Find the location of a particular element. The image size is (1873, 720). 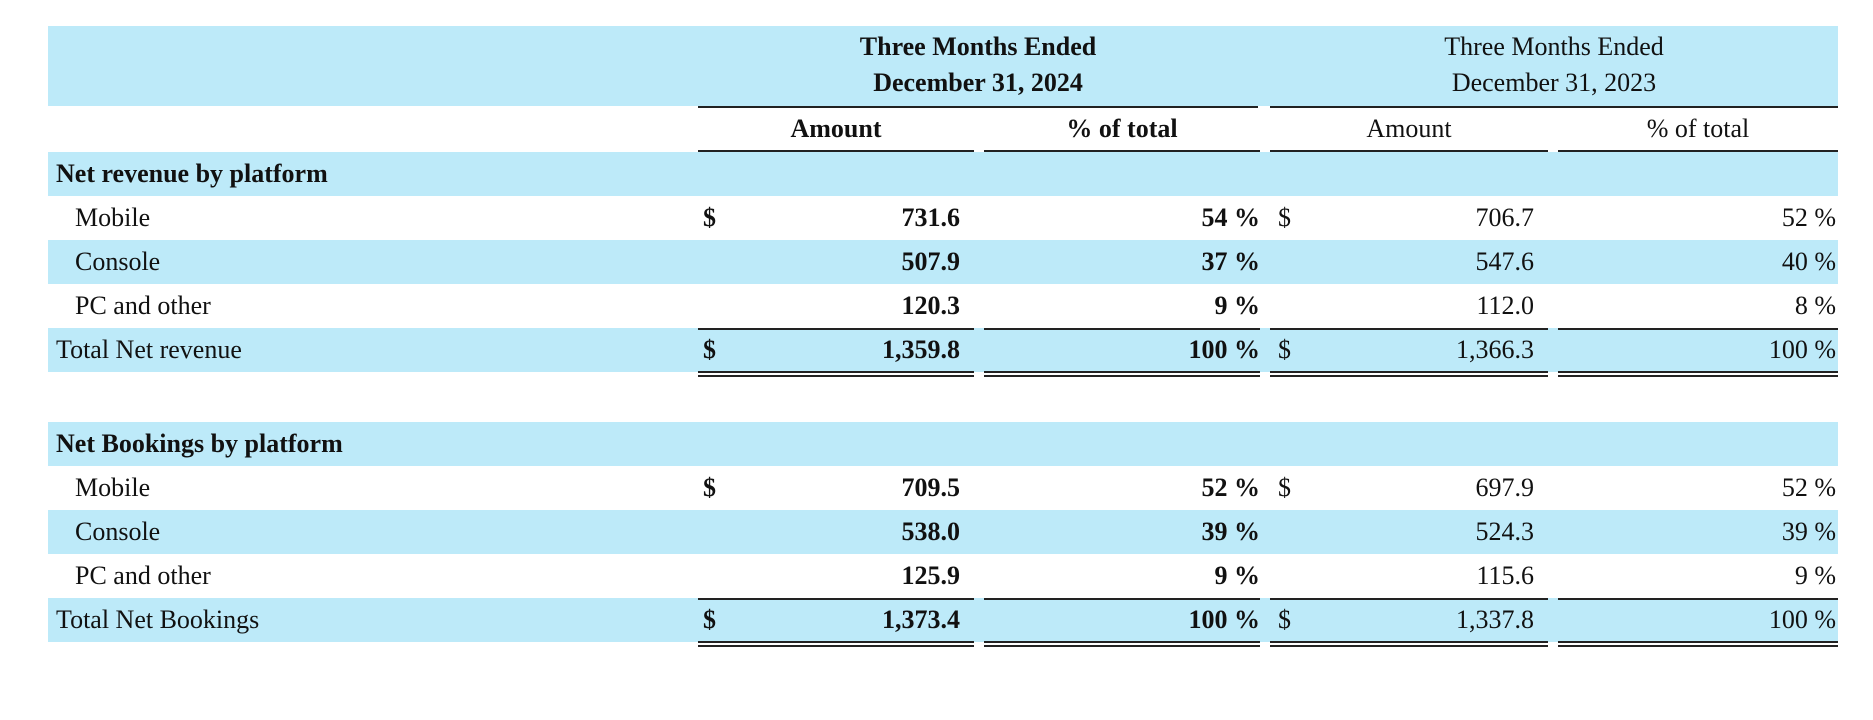

period-2024-rule is located at coordinates (978, 107).